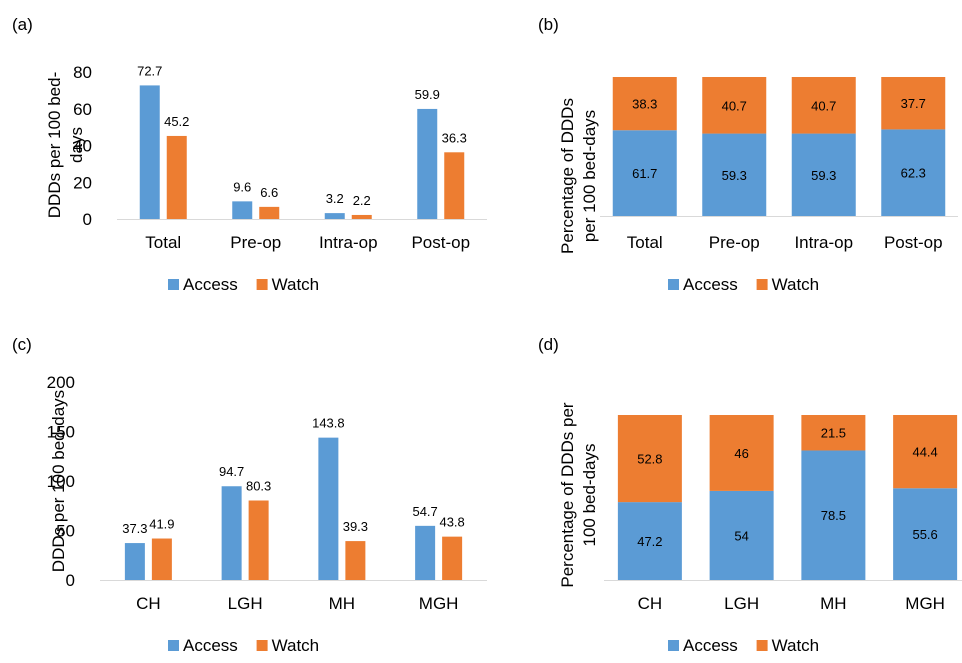 This screenshot has height=663, width=962. I want to click on panel-d-category-label: MGH, so click(925, 603).